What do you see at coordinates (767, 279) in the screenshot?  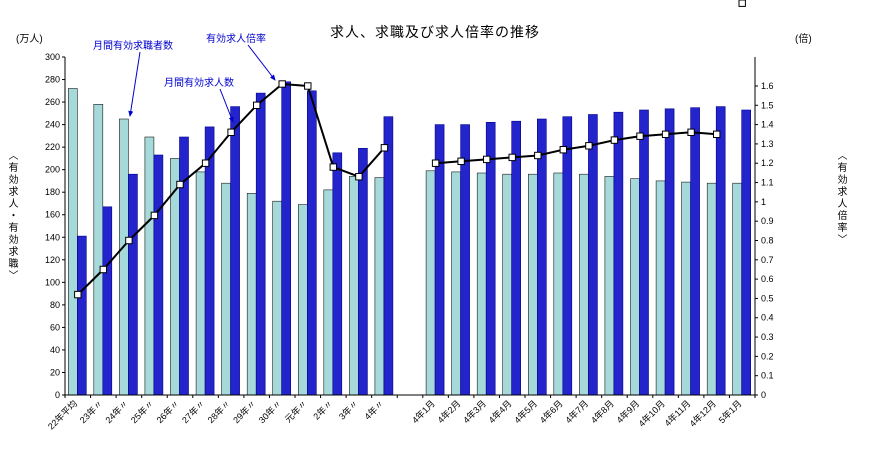 I see `right-tick-label: 0.6` at bounding box center [767, 279].